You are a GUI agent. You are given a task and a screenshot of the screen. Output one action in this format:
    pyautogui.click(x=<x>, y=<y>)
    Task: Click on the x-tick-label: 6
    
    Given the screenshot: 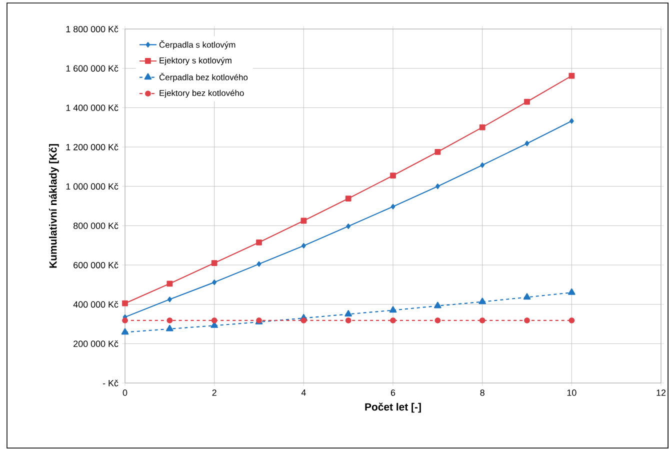 What is the action you would take?
    pyautogui.click(x=393, y=393)
    